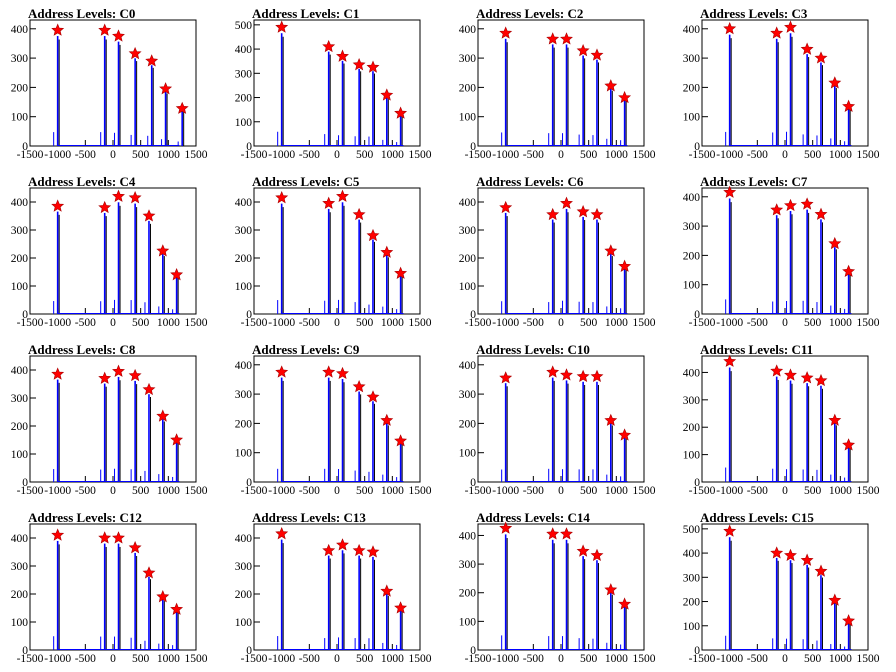 This screenshot has width=896, height=672. What do you see at coordinates (306, 349) in the screenshot?
I see `panel-title: Address Levels: C9` at bounding box center [306, 349].